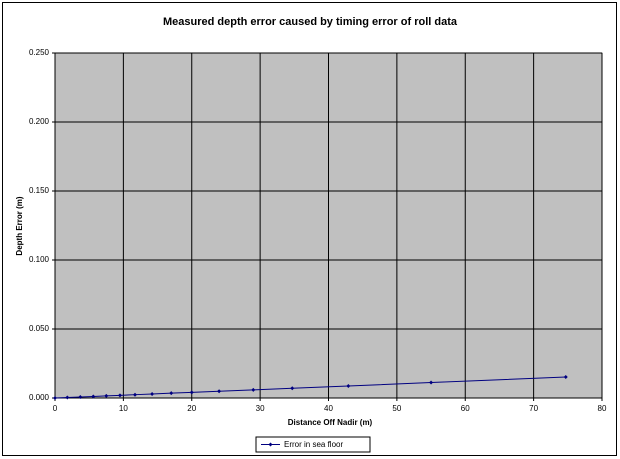 The width and height of the screenshot is (620, 459). Describe the element at coordinates (465, 408) in the screenshot. I see `x-tick-label: 60` at that location.